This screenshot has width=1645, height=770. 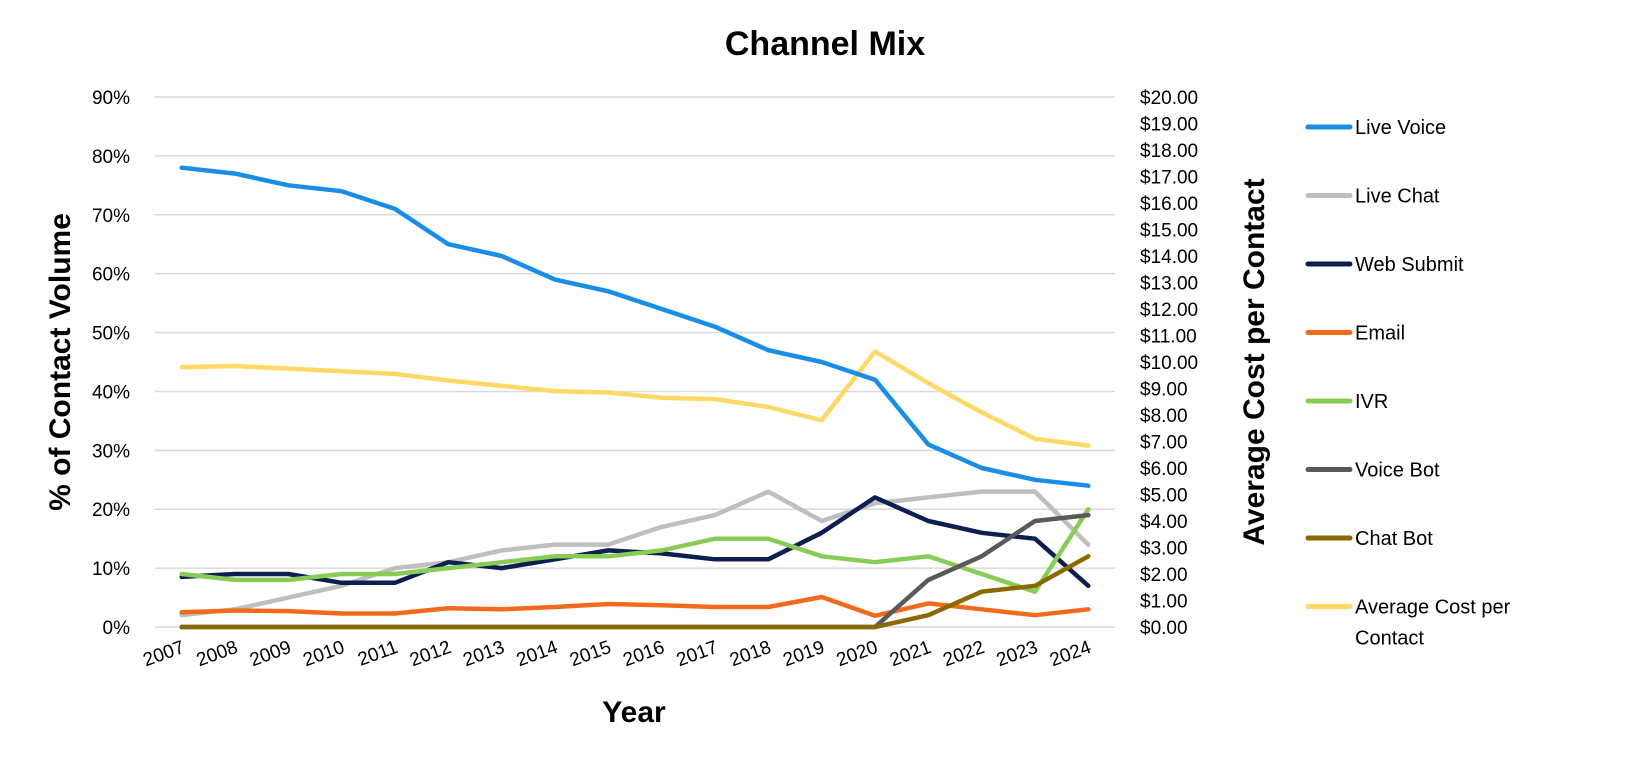 What do you see at coordinates (1169, 310) in the screenshot?
I see `y2-tick-label: $12.00` at bounding box center [1169, 310].